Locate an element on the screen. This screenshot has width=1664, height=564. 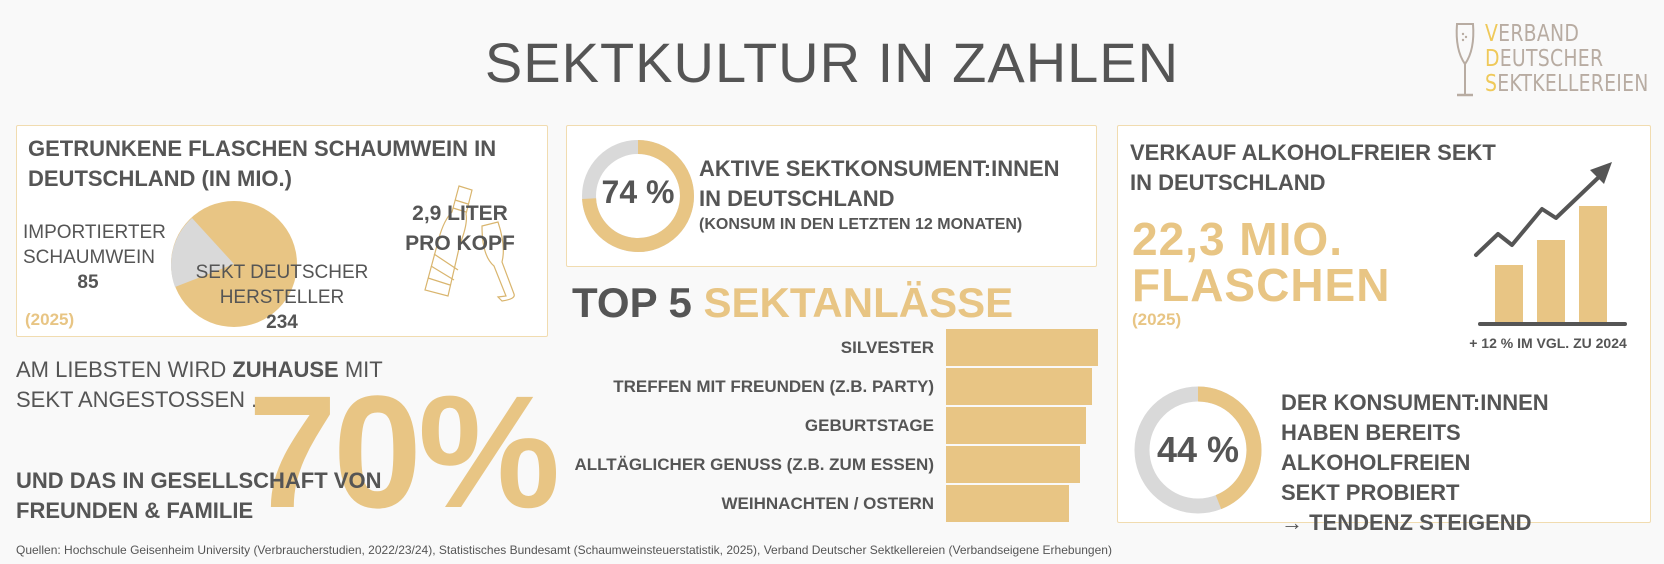
home-big-percent: 70% is located at coordinates (404, 451).